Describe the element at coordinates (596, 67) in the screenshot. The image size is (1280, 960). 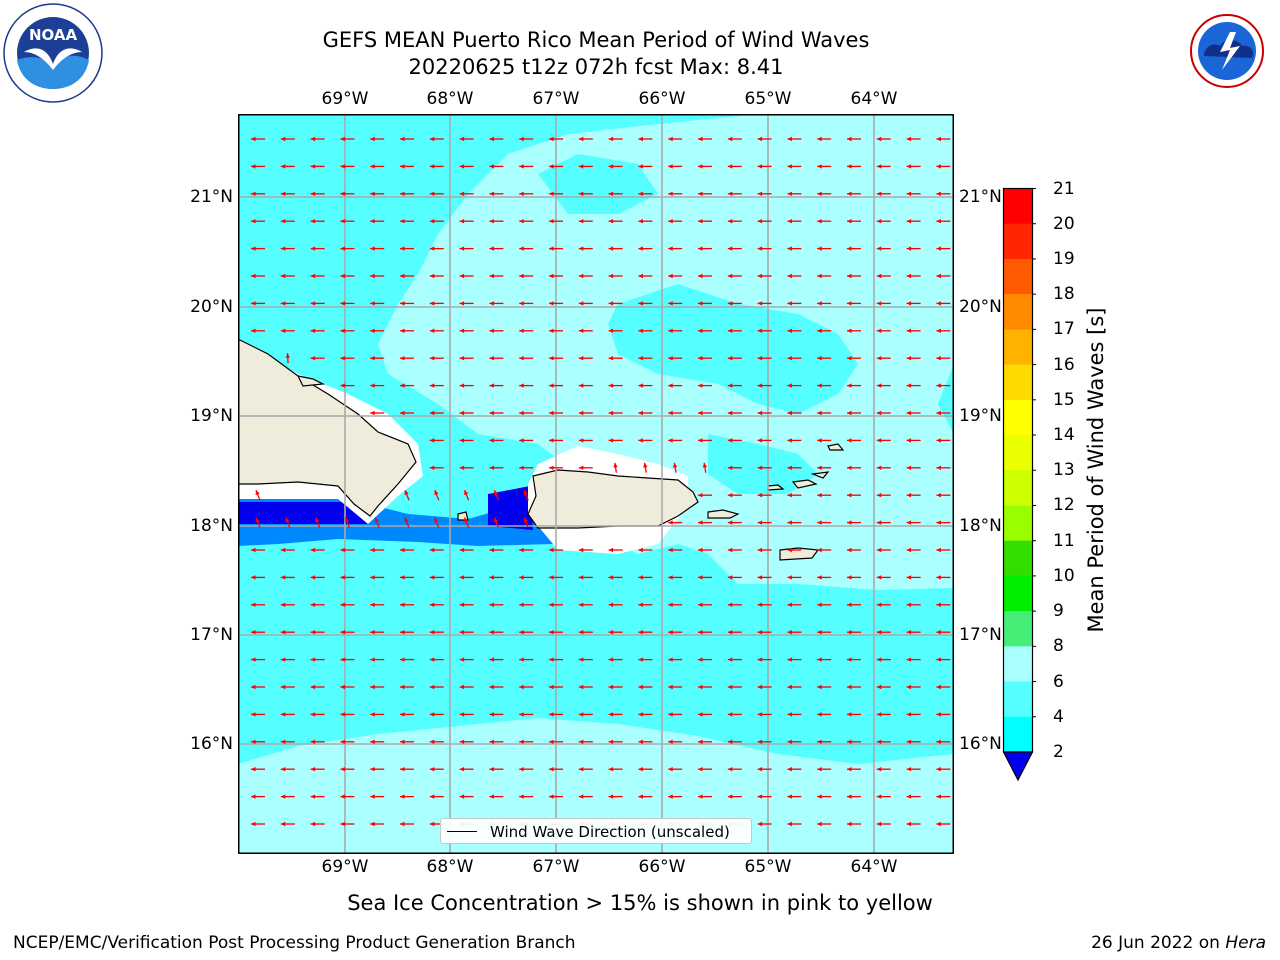
I see `chart-subtitle: 20220625 t12z 072h fcst Max: 8.41` at that location.